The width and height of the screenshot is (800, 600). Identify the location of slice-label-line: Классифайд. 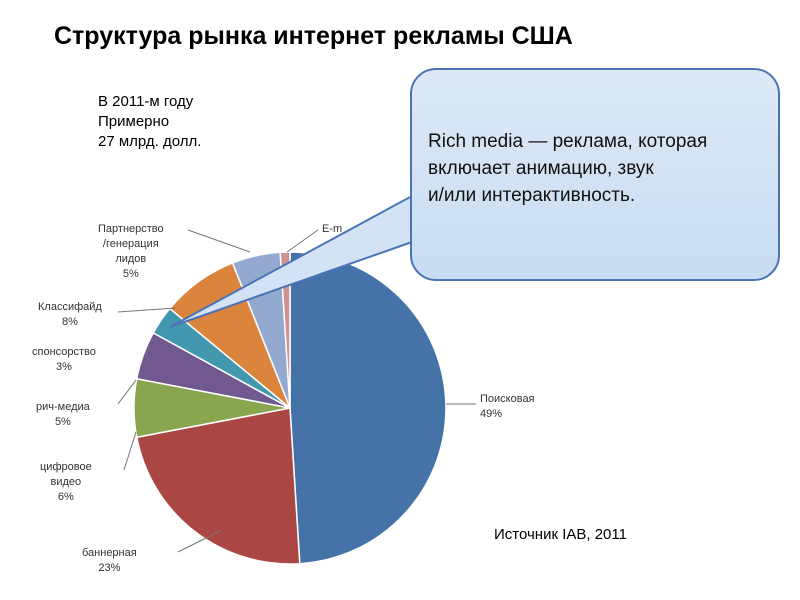
(70, 307).